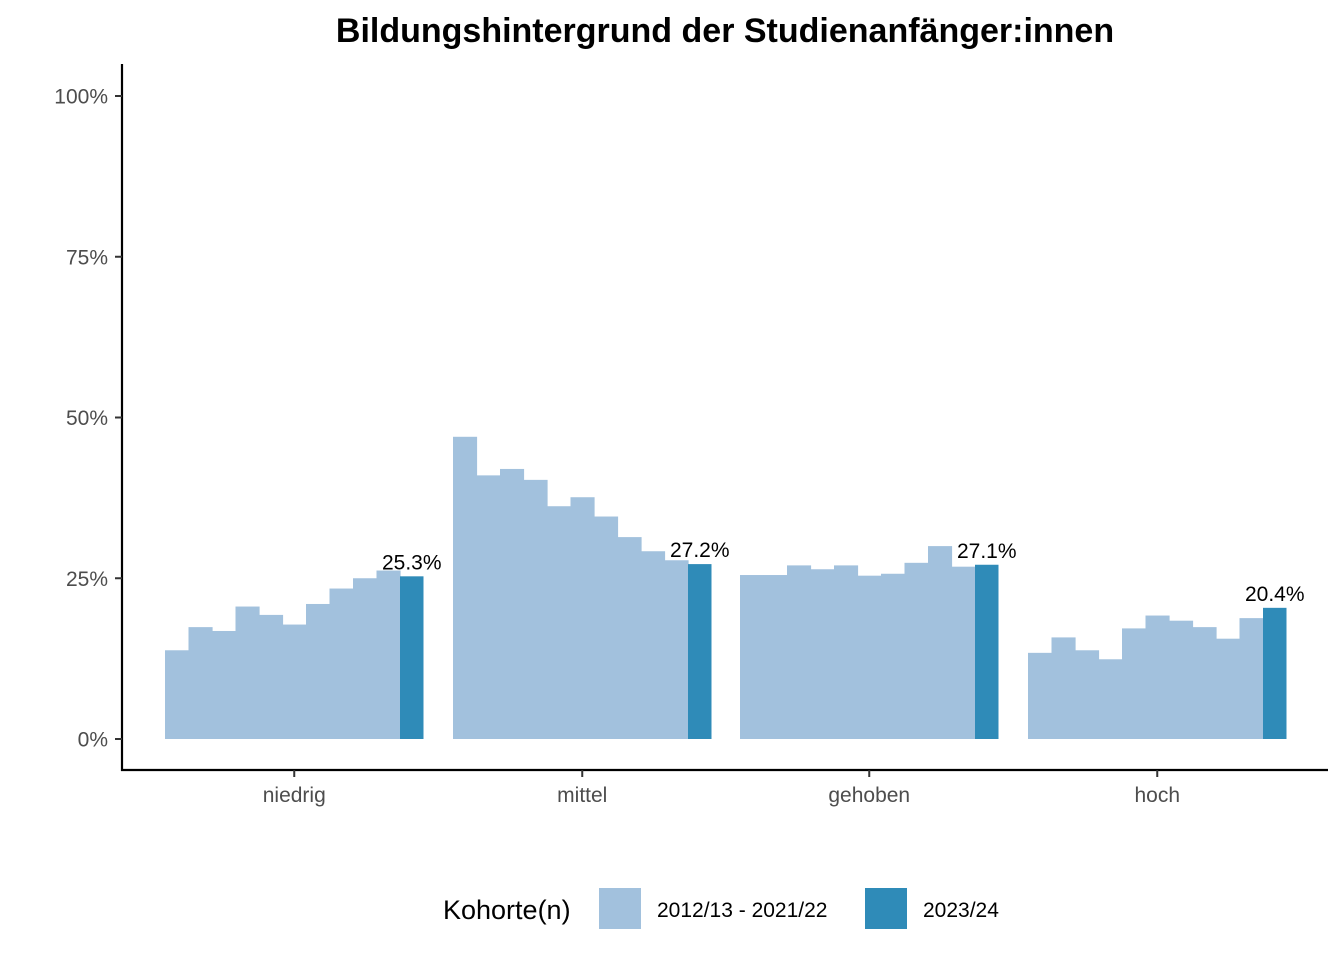 This screenshot has height=965, width=1344. What do you see at coordinates (987, 651) in the screenshot?
I see `bar-current-gehoben` at bounding box center [987, 651].